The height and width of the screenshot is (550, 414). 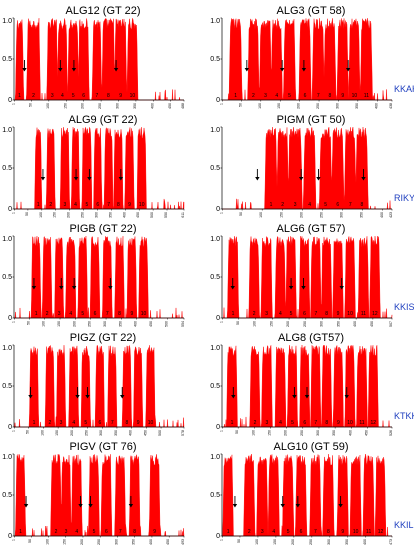 I want to click on x-tick-label: 350, so click(x=347, y=542).